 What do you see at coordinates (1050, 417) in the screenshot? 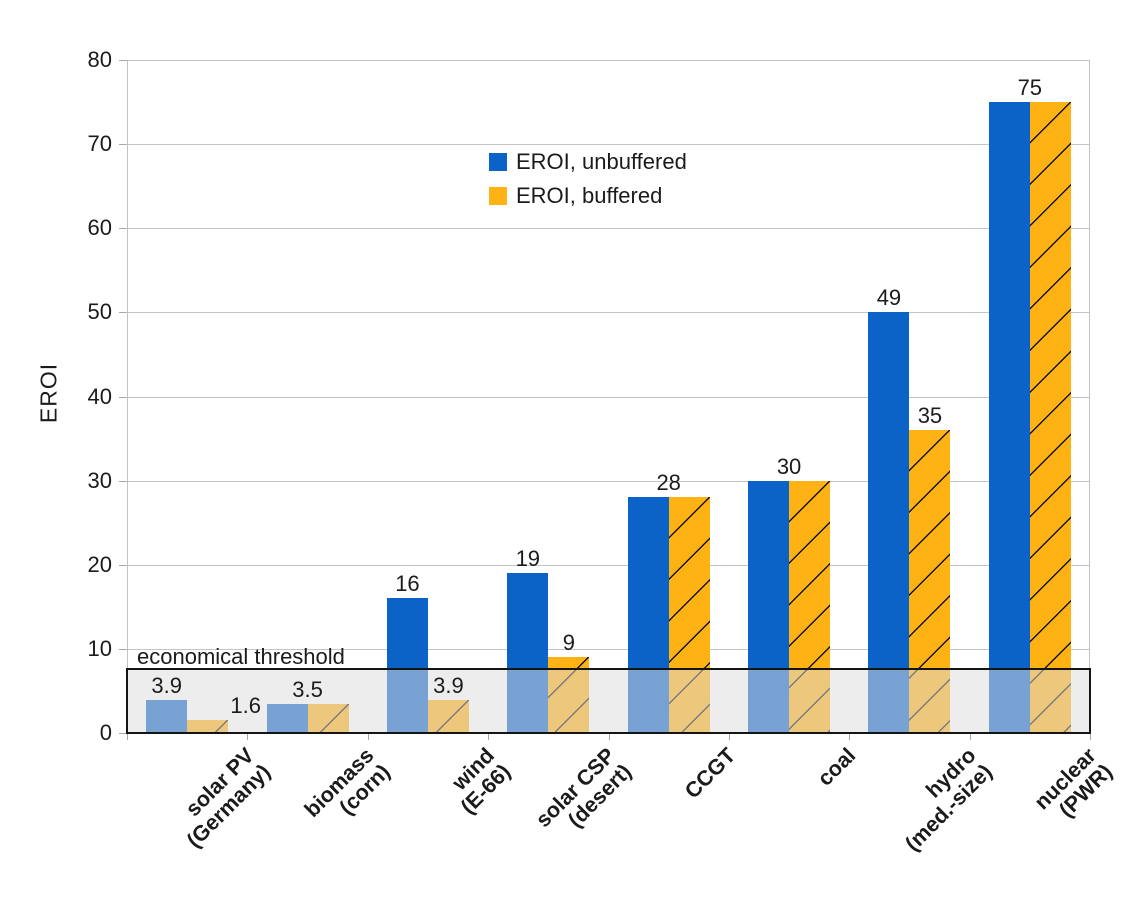
I see `bar-buffered` at bounding box center [1050, 417].